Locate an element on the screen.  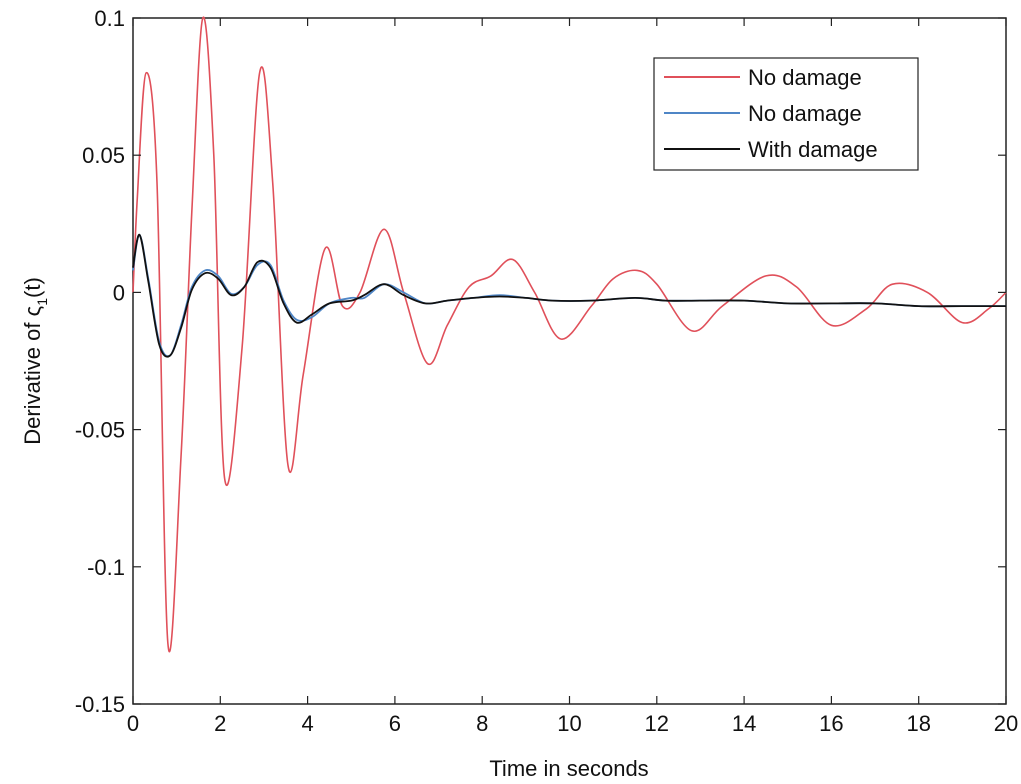
legend: No damage No damage With damage is located at coordinates (786, 114).